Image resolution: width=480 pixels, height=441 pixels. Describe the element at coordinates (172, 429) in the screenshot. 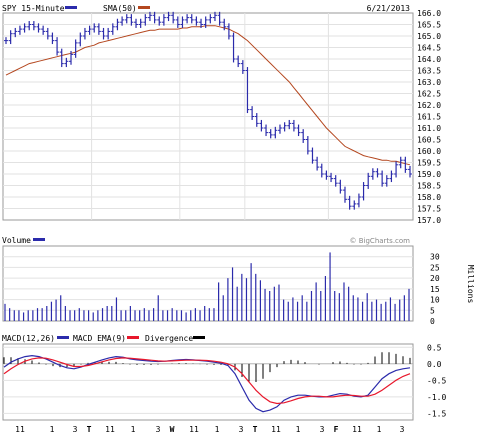

I see `x-tick-label: W` at that location.